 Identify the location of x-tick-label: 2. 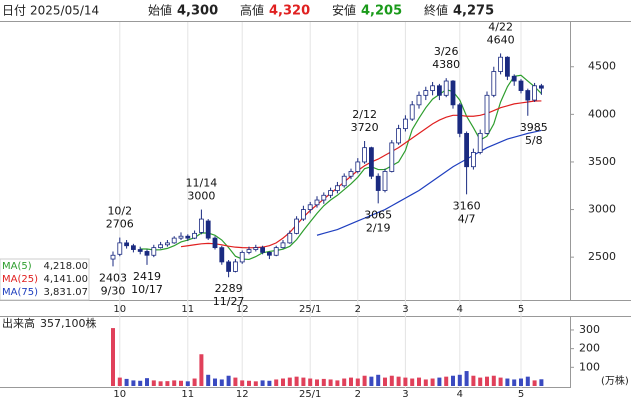
(358, 394).